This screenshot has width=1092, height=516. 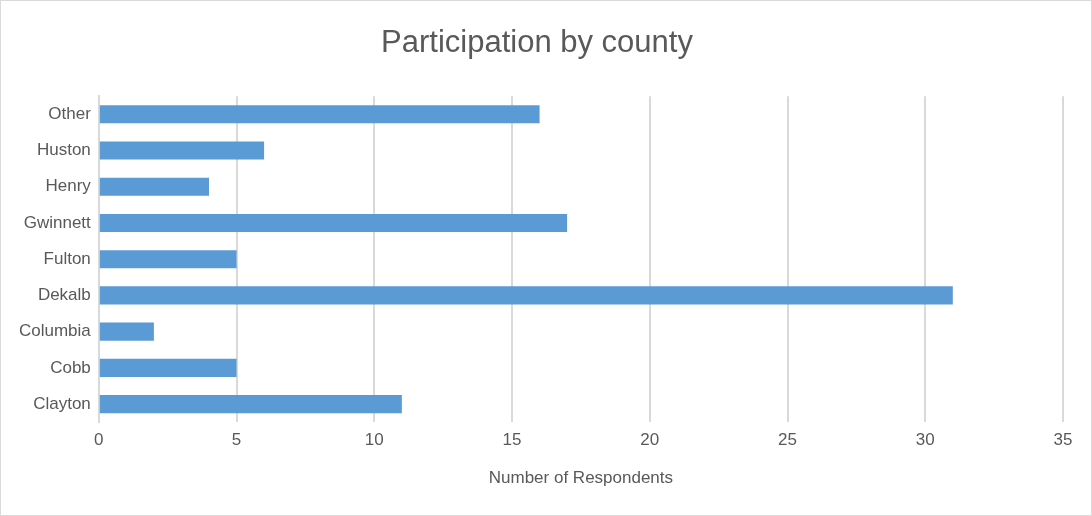 I want to click on x-tick-label: 5, so click(x=236, y=440).